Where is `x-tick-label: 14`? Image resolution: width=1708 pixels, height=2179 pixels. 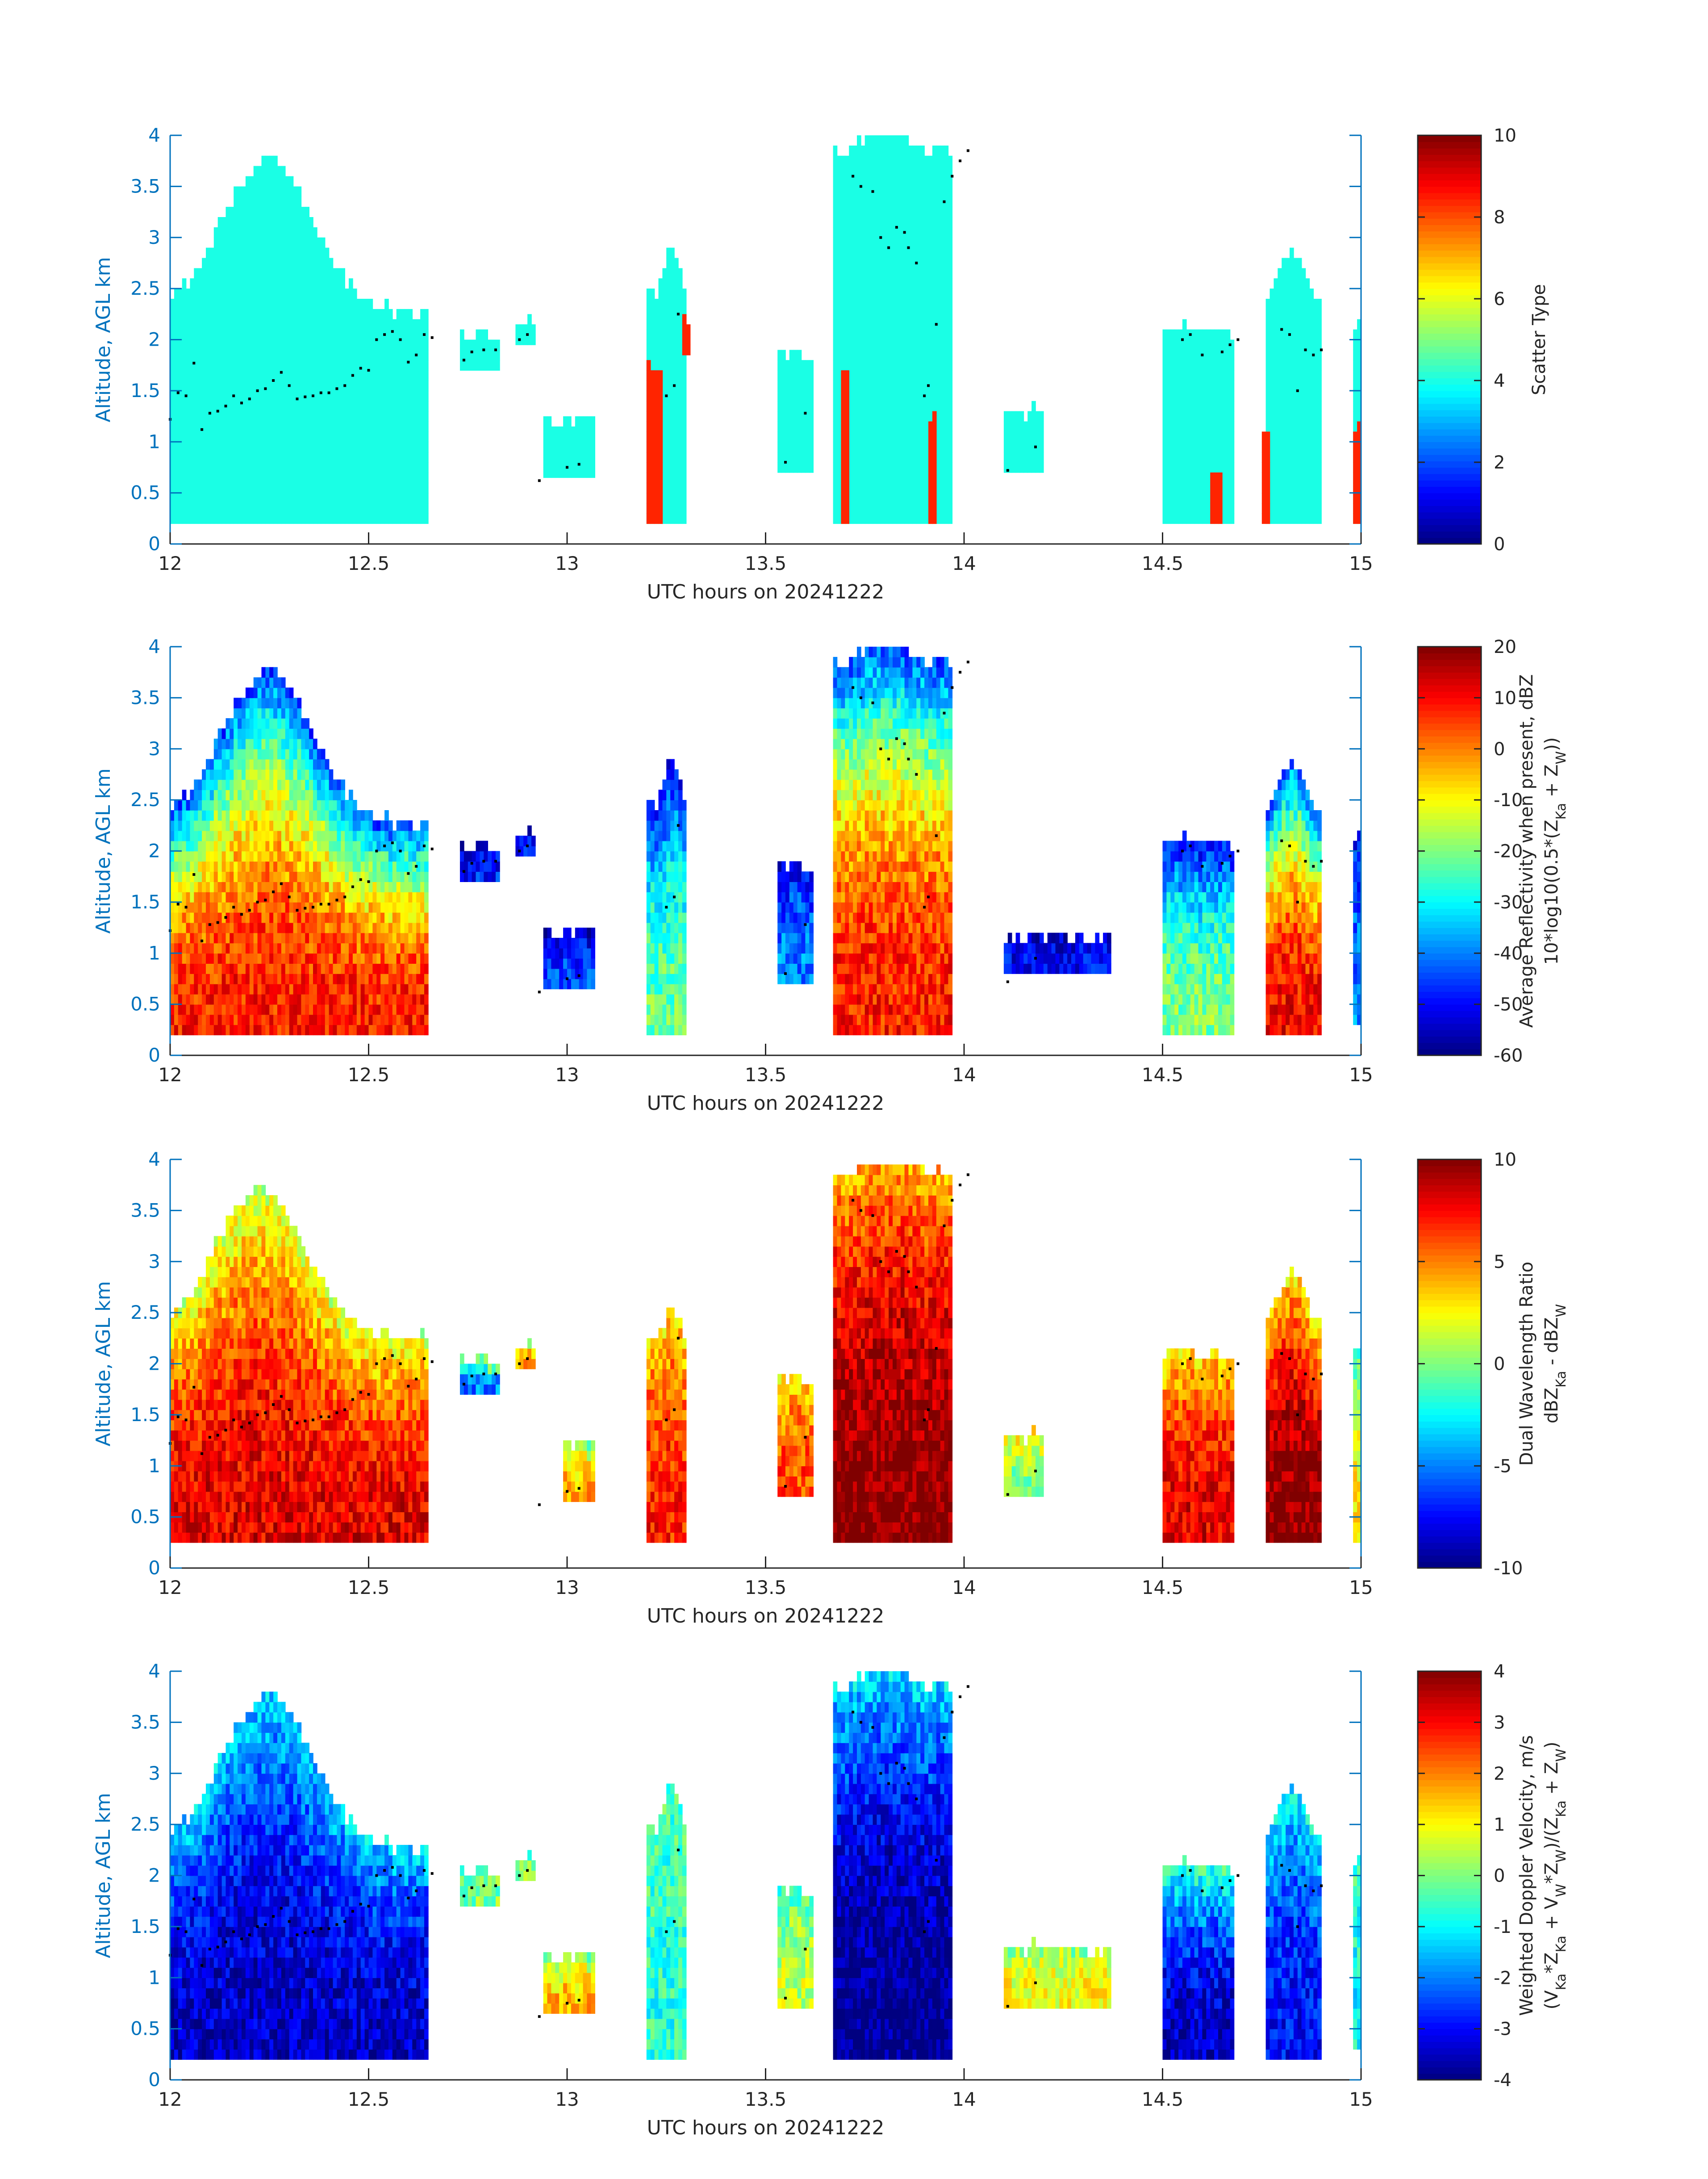
x-tick-label: 14 is located at coordinates (964, 563).